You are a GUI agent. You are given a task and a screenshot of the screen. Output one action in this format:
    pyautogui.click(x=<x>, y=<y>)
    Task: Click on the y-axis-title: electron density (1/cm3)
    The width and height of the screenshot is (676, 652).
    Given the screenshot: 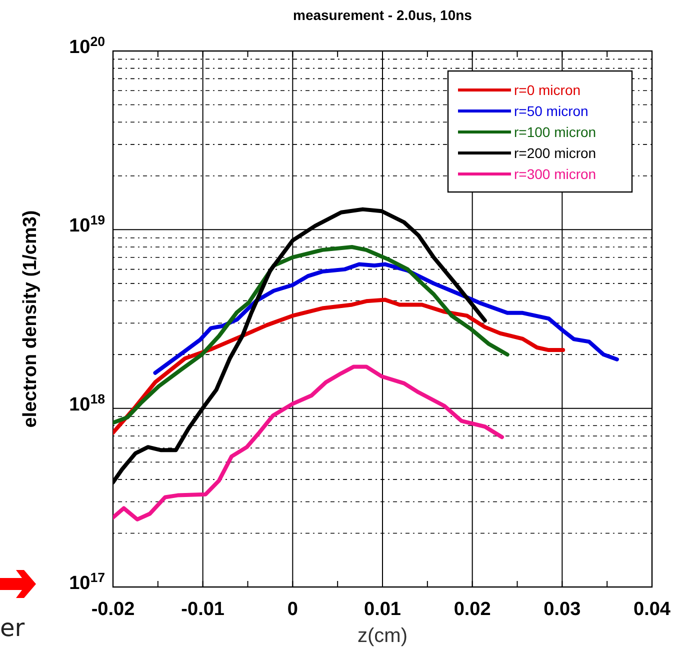 What is the action you would take?
    pyautogui.click(x=30, y=319)
    